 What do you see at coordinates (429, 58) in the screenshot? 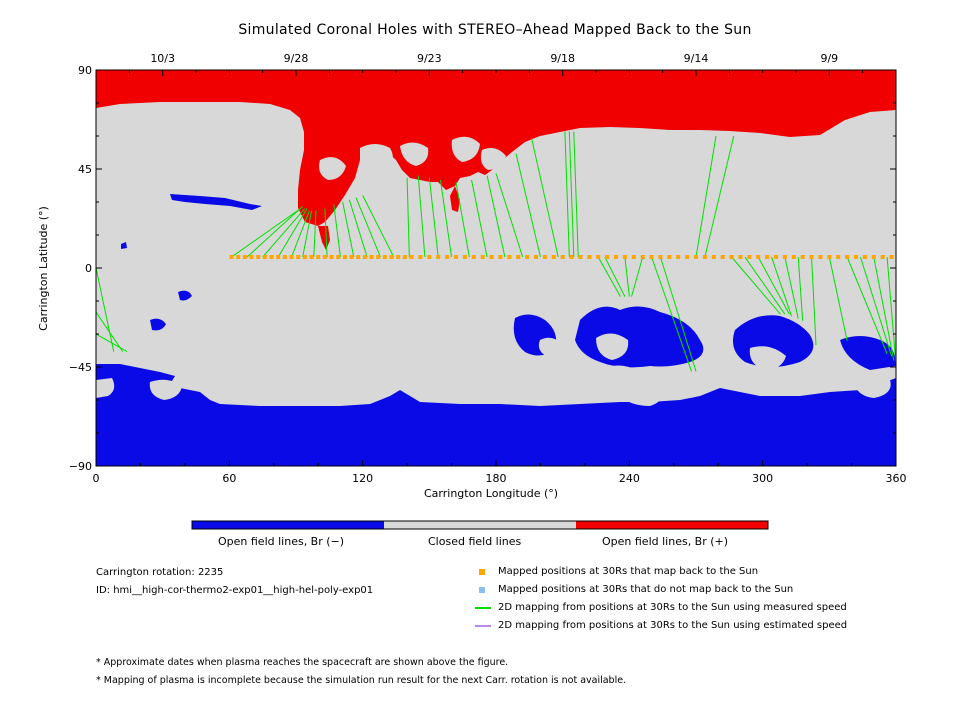
I see `top-date-label: 9/23` at bounding box center [429, 58].